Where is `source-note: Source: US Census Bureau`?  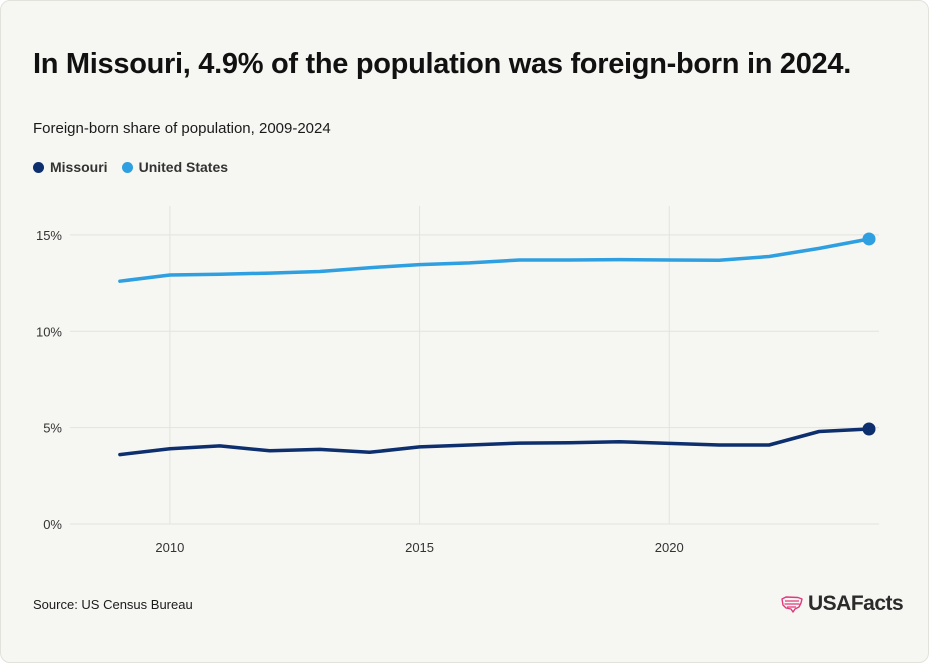
source-note: Source: US Census Bureau is located at coordinates (113, 604).